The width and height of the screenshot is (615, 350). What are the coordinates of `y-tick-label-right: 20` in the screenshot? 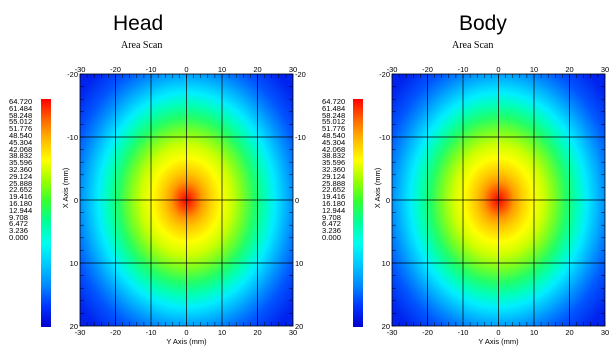 It's located at (299, 326).